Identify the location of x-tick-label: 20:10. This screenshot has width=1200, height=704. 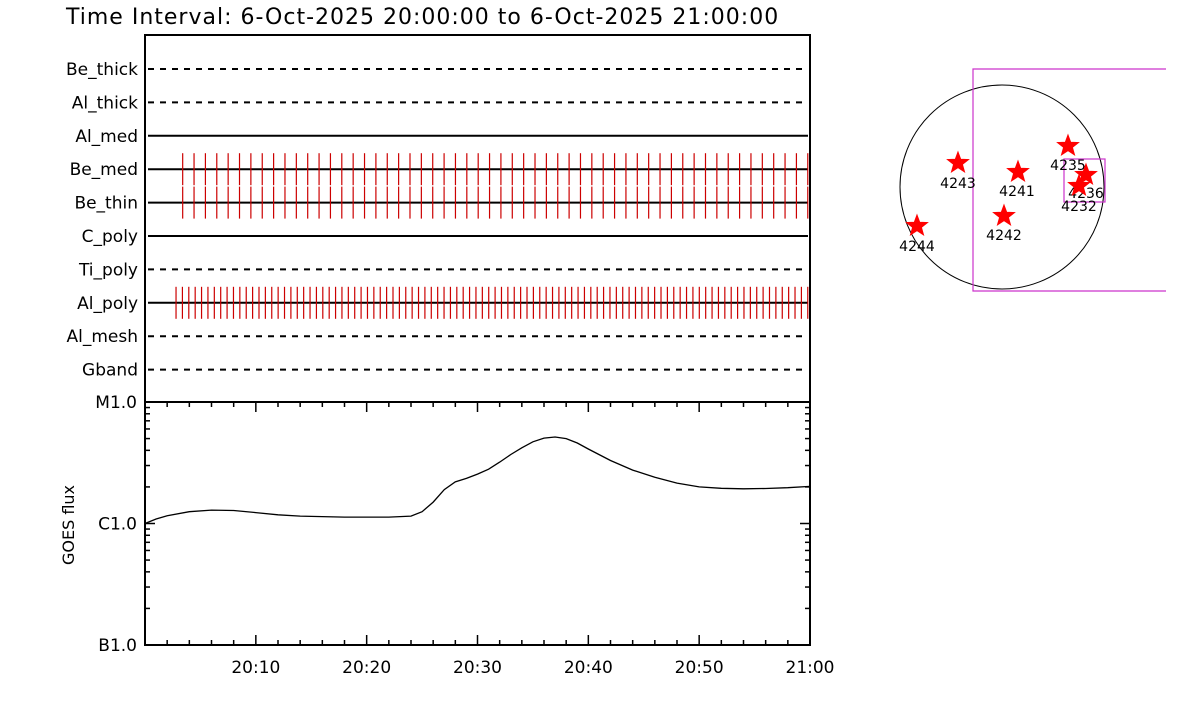
(255, 668).